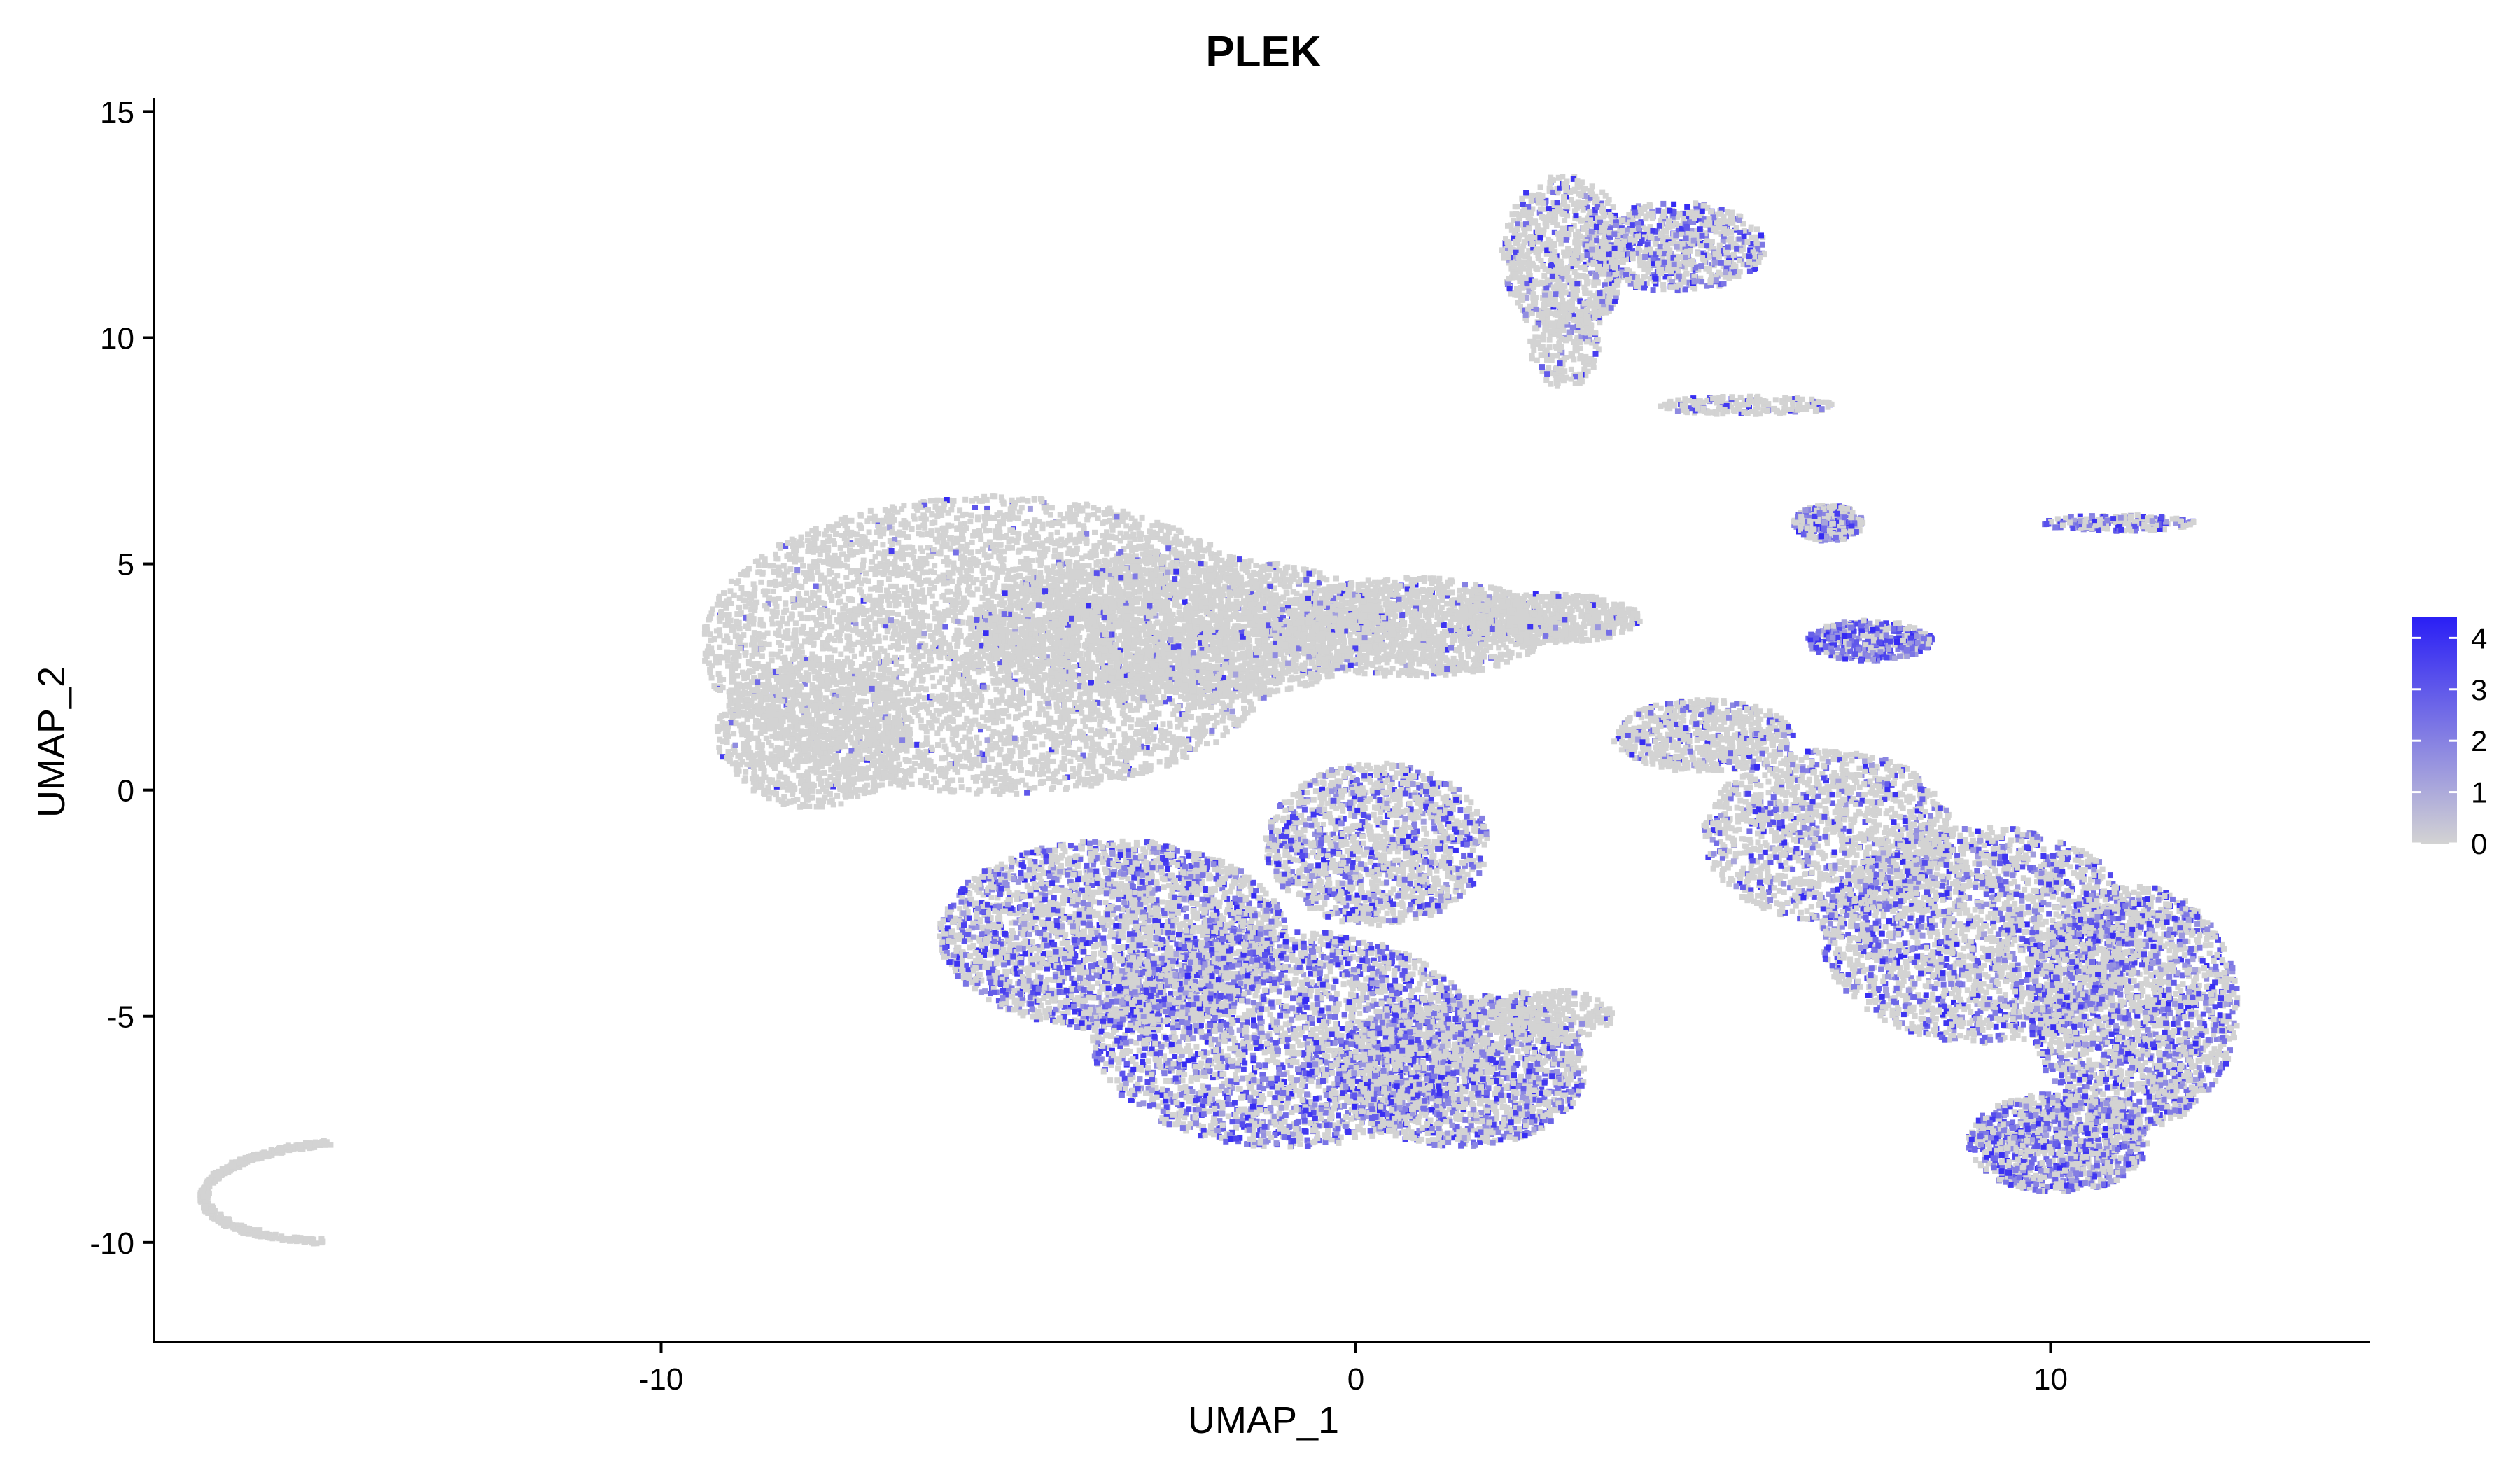  Describe the element at coordinates (1263, 52) in the screenshot. I see `chart-title: PLEK` at that location.